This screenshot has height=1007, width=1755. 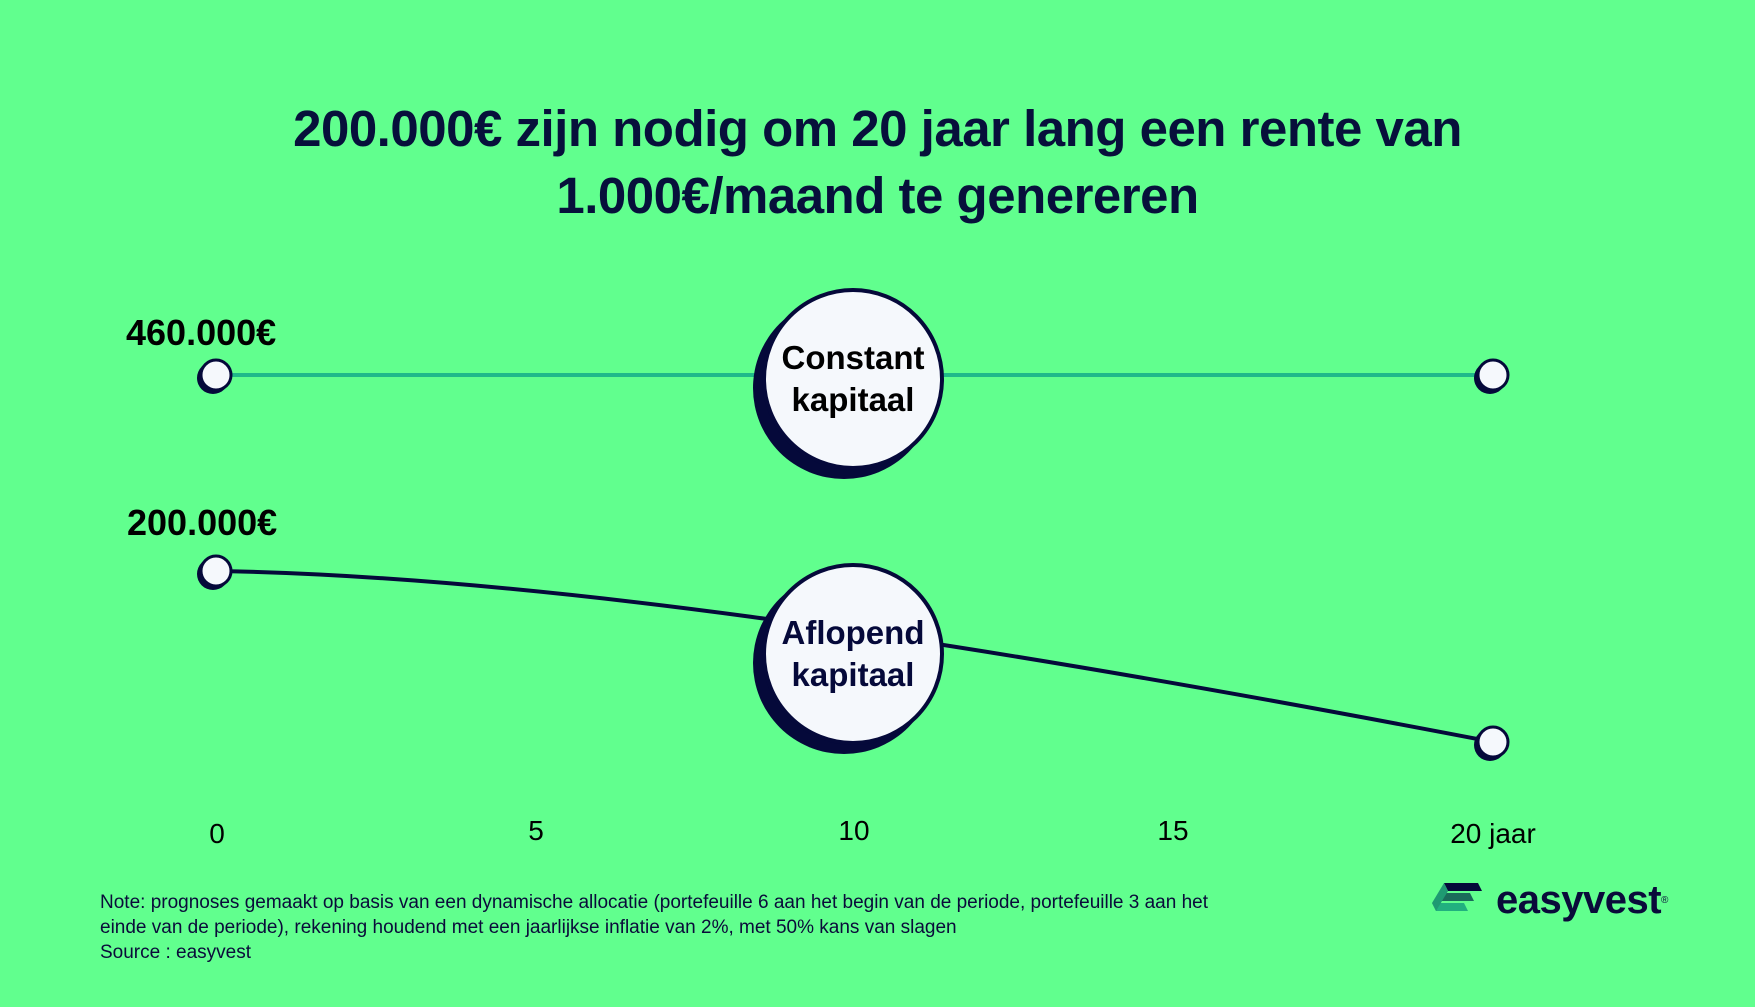 What do you see at coordinates (536, 830) in the screenshot?
I see `x-tick-5: 5` at bounding box center [536, 830].